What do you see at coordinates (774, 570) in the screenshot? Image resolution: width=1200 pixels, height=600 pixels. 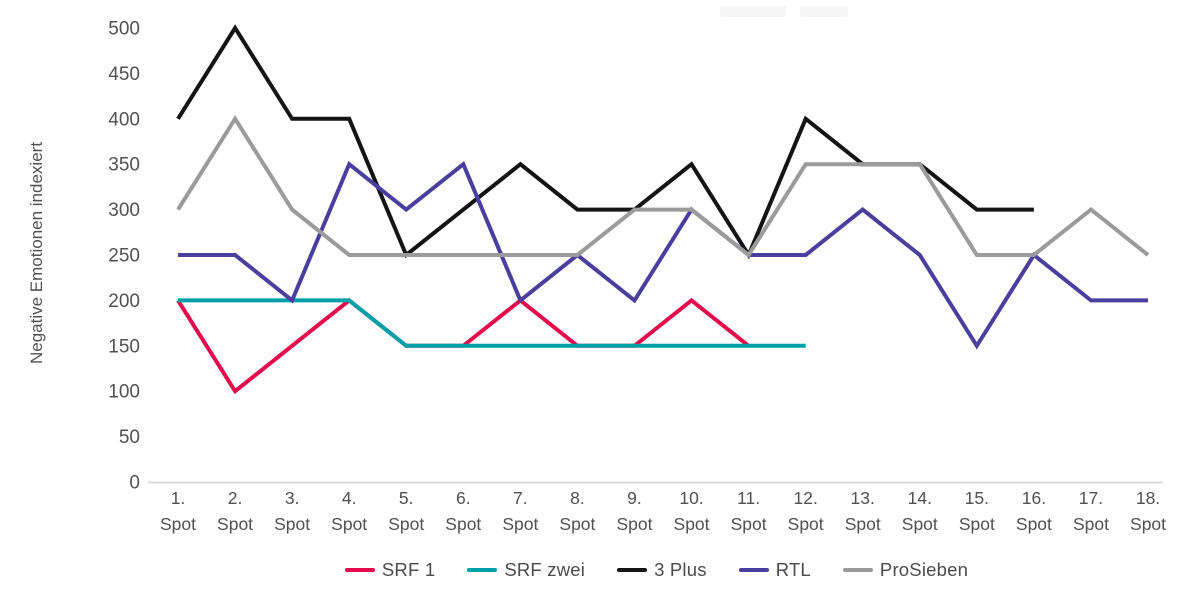 I see `legend-item-rtl: RTL` at bounding box center [774, 570].